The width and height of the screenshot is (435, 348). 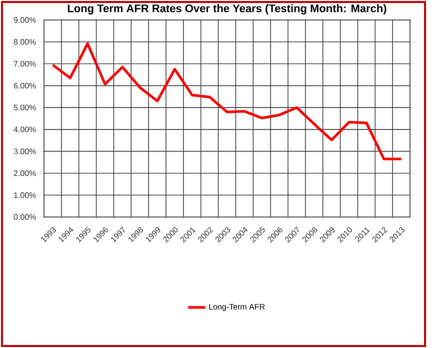 I want to click on chart-title: Long Term AFR Rates Over the Years (Testing Month: March), so click(x=227, y=9).